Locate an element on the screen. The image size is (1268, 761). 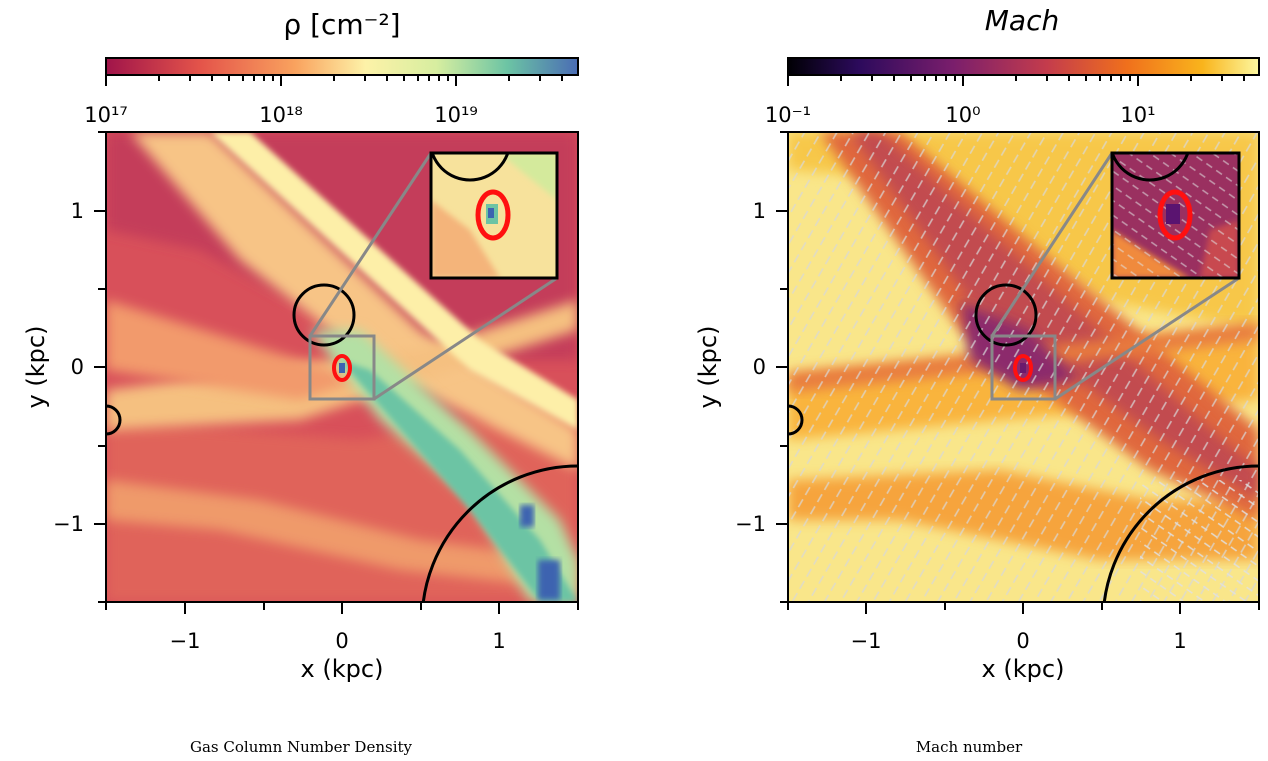
xlabel-mach: x (kpc) is located at coordinates (1023, 669).